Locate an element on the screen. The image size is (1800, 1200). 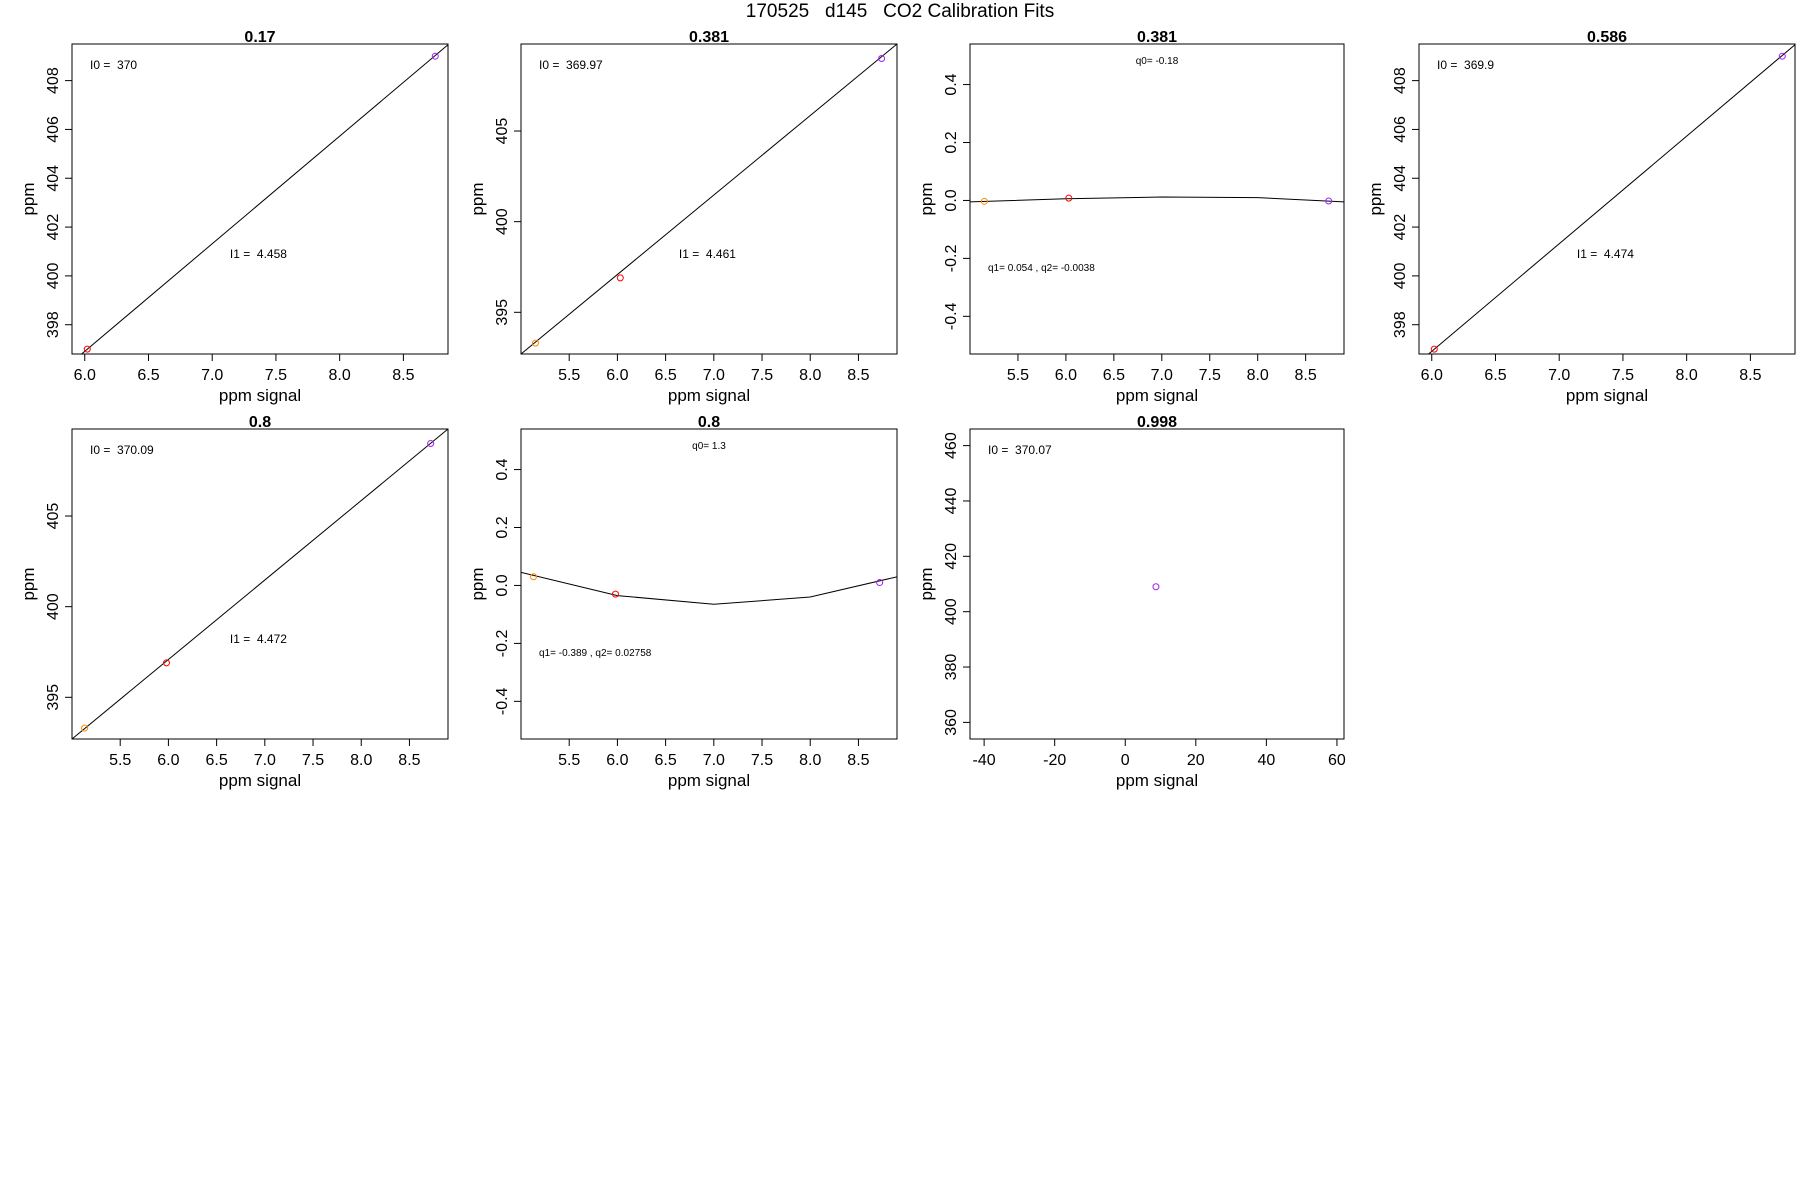
fit-annotation: I0 = 369.97 is located at coordinates (571, 65).